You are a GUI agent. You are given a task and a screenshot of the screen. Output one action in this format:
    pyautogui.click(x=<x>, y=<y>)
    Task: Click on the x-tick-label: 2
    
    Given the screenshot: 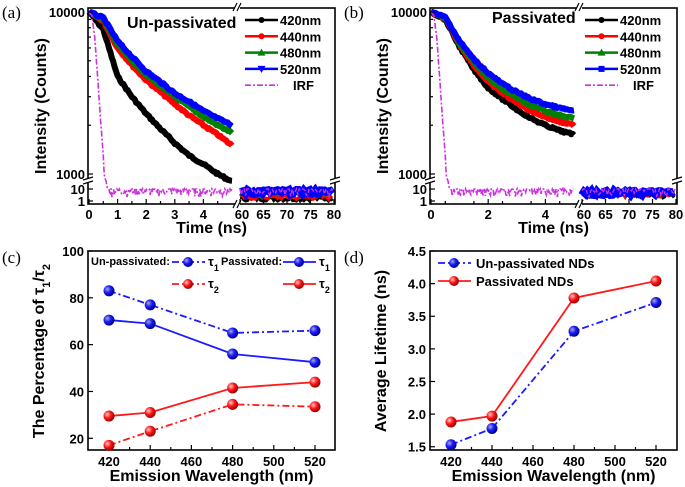 What is the action you would take?
    pyautogui.click(x=488, y=214)
    